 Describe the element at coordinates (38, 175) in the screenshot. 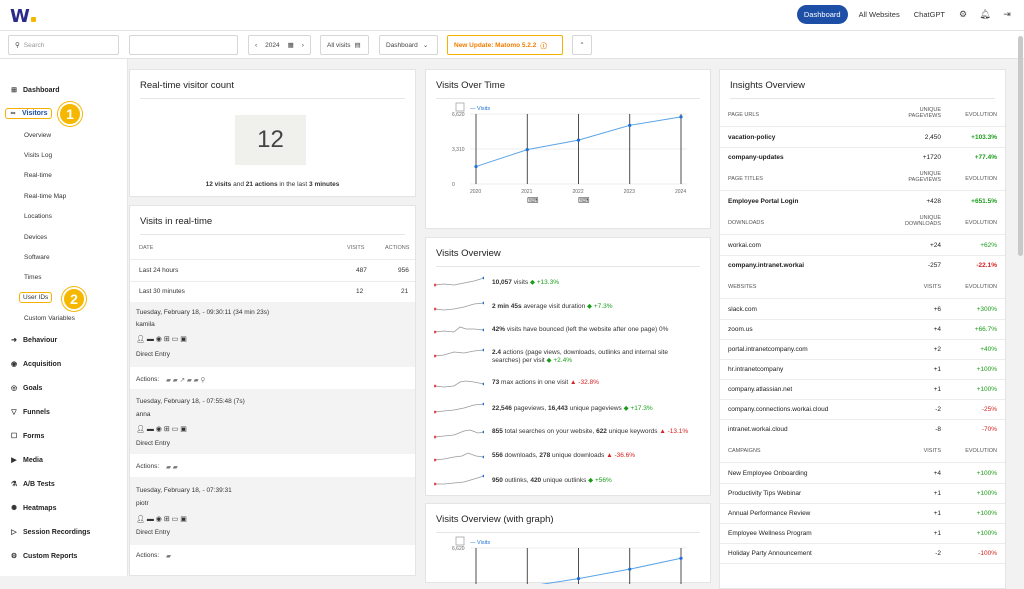

I see `sidebar-subitem-real-time: Real-time` at that location.